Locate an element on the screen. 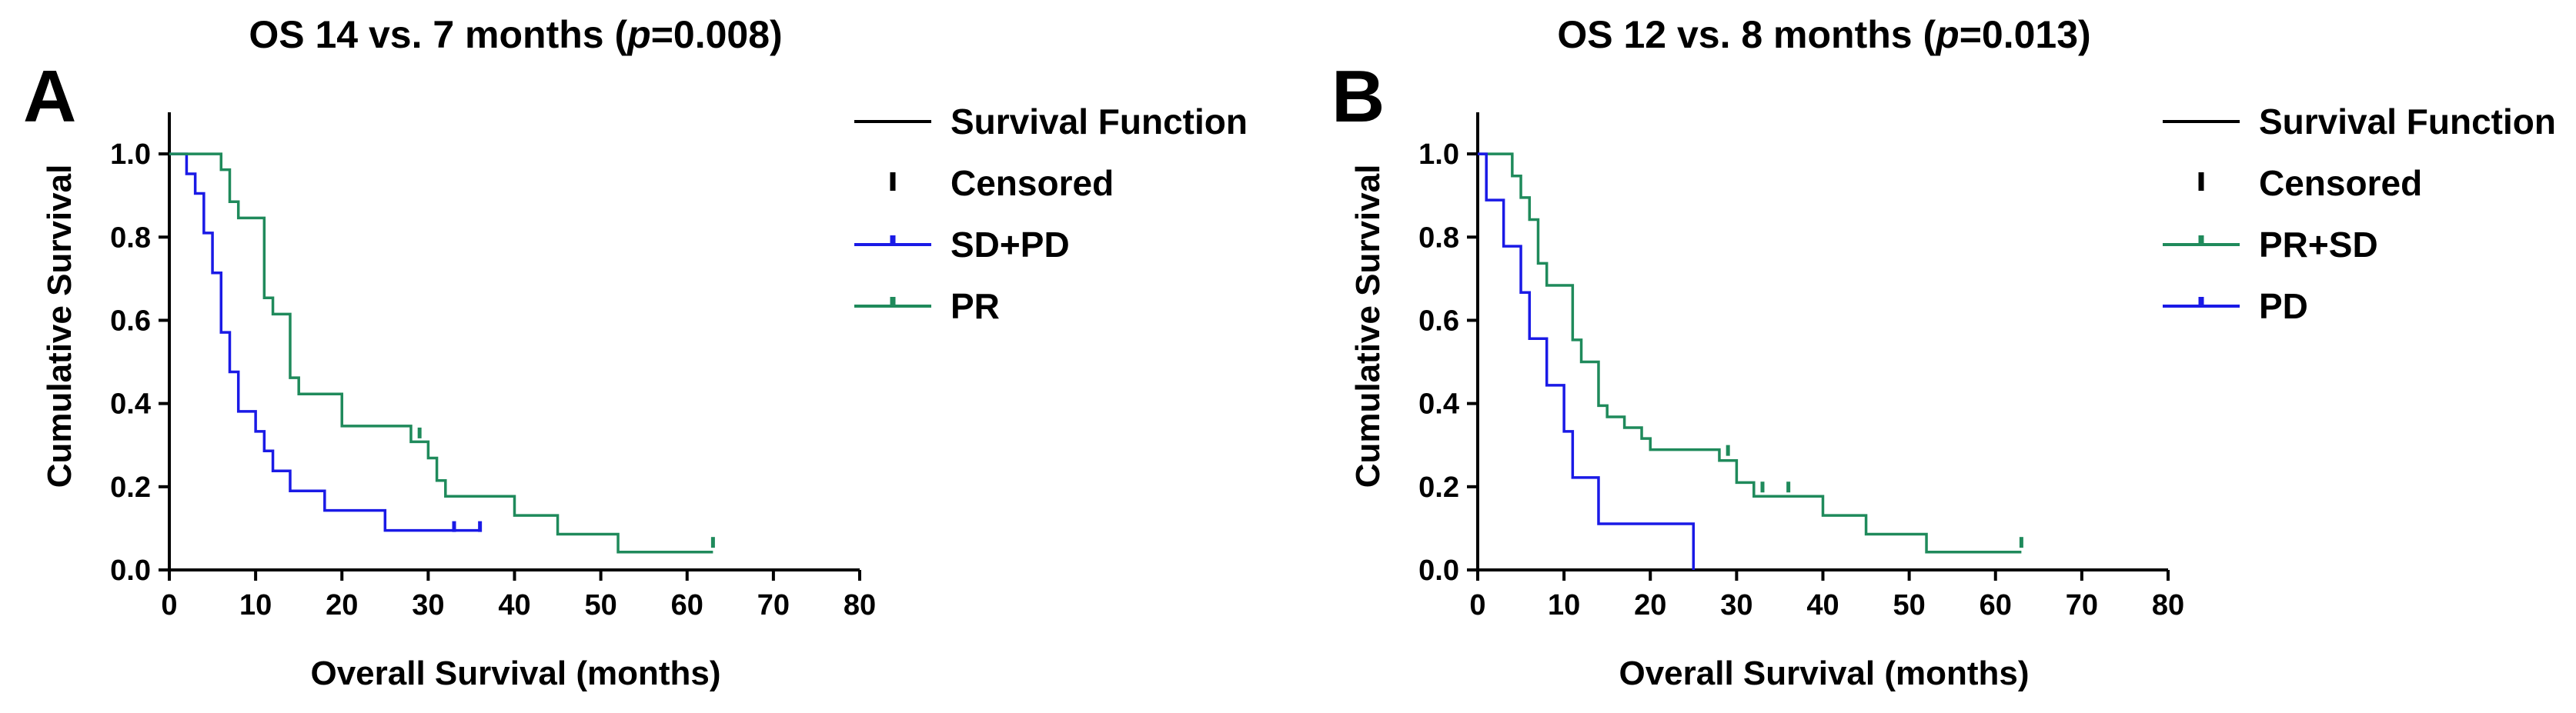 The width and height of the screenshot is (2576, 713). legend: Survival Function Censored PR+SD PD is located at coordinates (2359, 214).